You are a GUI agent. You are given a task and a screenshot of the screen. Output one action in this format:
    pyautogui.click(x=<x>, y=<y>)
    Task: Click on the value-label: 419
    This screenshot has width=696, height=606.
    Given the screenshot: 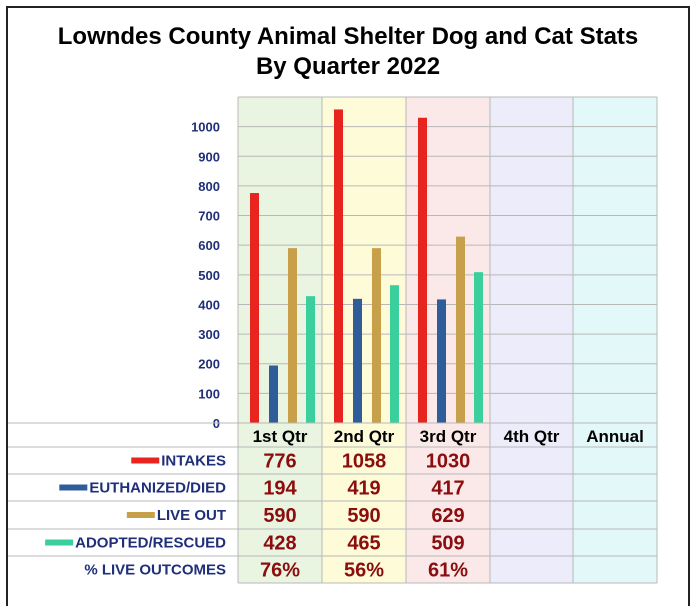 What is the action you would take?
    pyautogui.click(x=363, y=489)
    